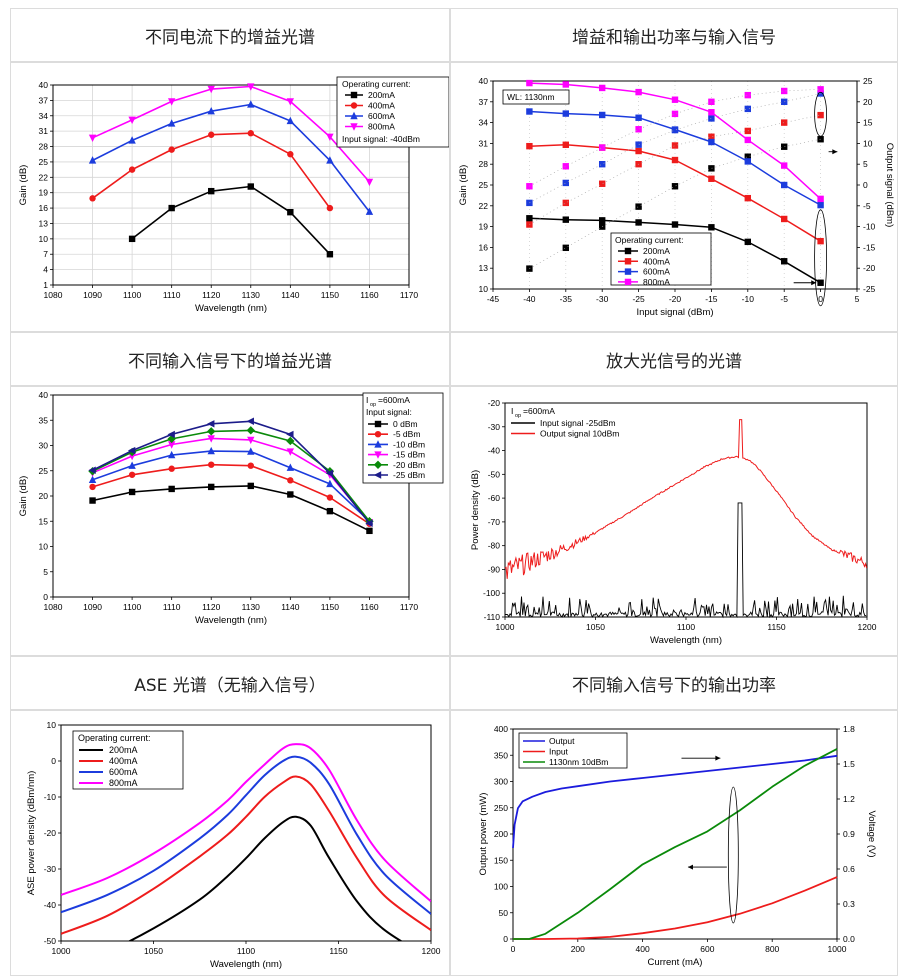 This screenshot has height=980, width=910. What do you see at coordinates (484, 123) in the screenshot?
I see `y-tick-label: 34` at bounding box center [484, 123].